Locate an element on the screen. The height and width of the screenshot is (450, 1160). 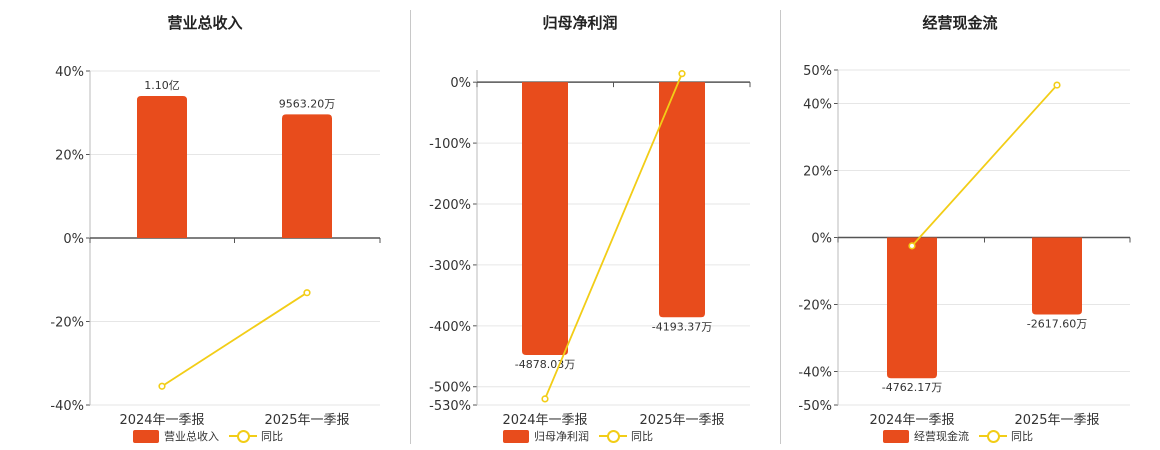
bar-data-label: -4762.17万 is located at coordinates (912, 387).